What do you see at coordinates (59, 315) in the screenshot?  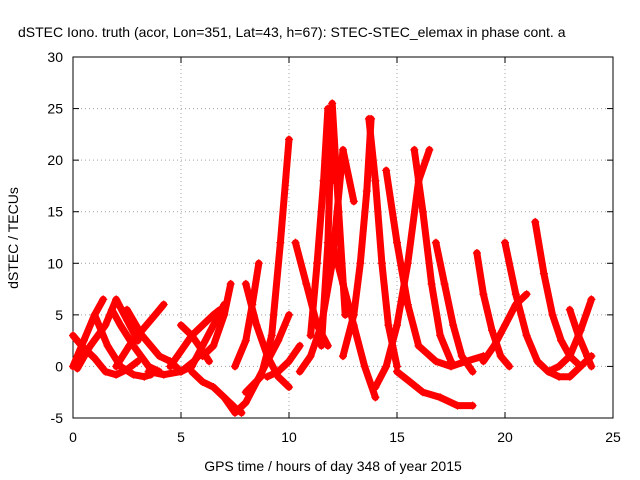 I see `y-tick-label: 5` at bounding box center [59, 315].